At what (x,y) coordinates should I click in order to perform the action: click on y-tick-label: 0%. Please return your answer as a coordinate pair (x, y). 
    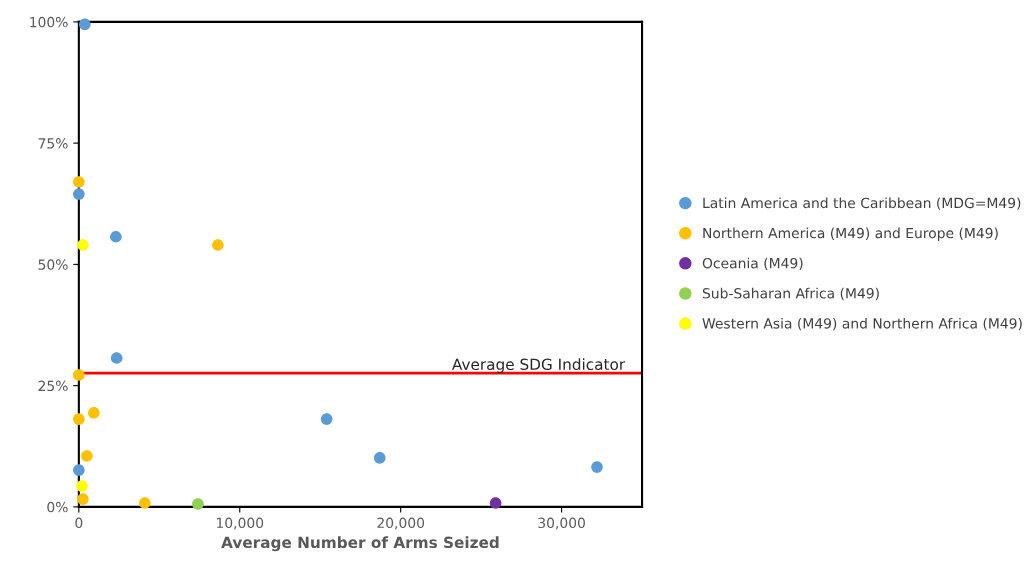
    Looking at the image, I should click on (57, 507).